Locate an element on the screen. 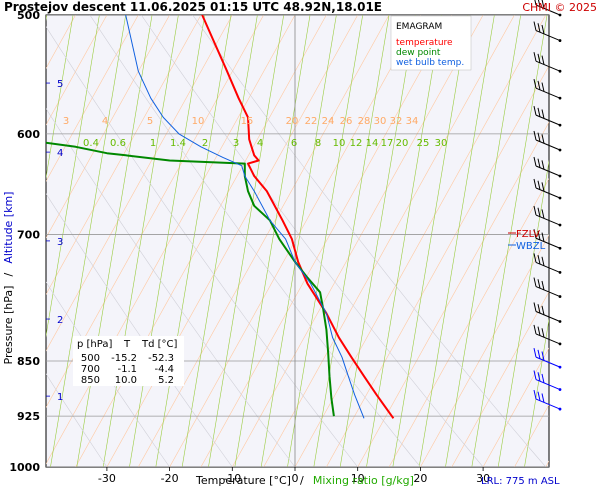 Image resolution: width=600 pixels, height=500 pixels. pressure-tick-label: 700 is located at coordinates (28, 234).